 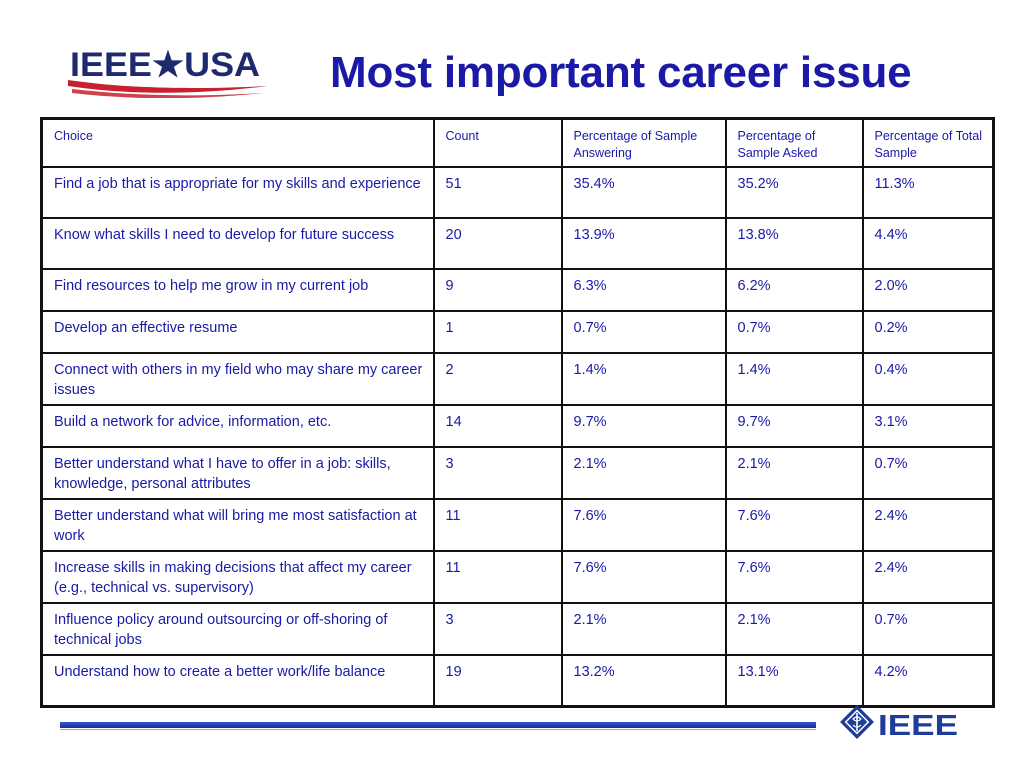 What do you see at coordinates (794, 290) in the screenshot?
I see `cell-pct-asked: 6.2%` at bounding box center [794, 290].